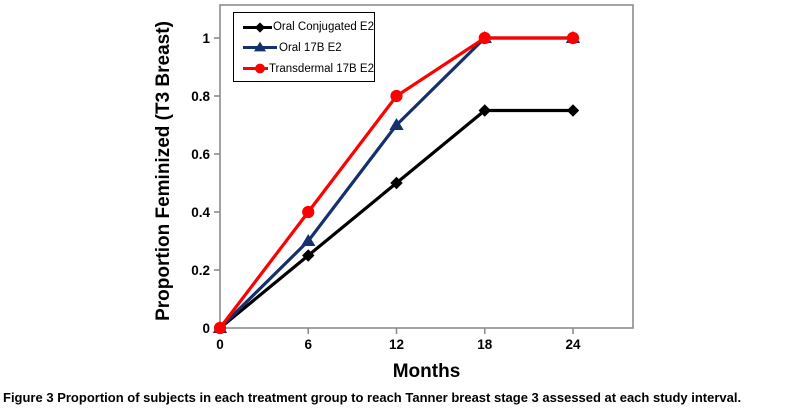 The height and width of the screenshot is (414, 795). Describe the element at coordinates (485, 344) in the screenshot. I see `x-tick-label: 18` at that location.